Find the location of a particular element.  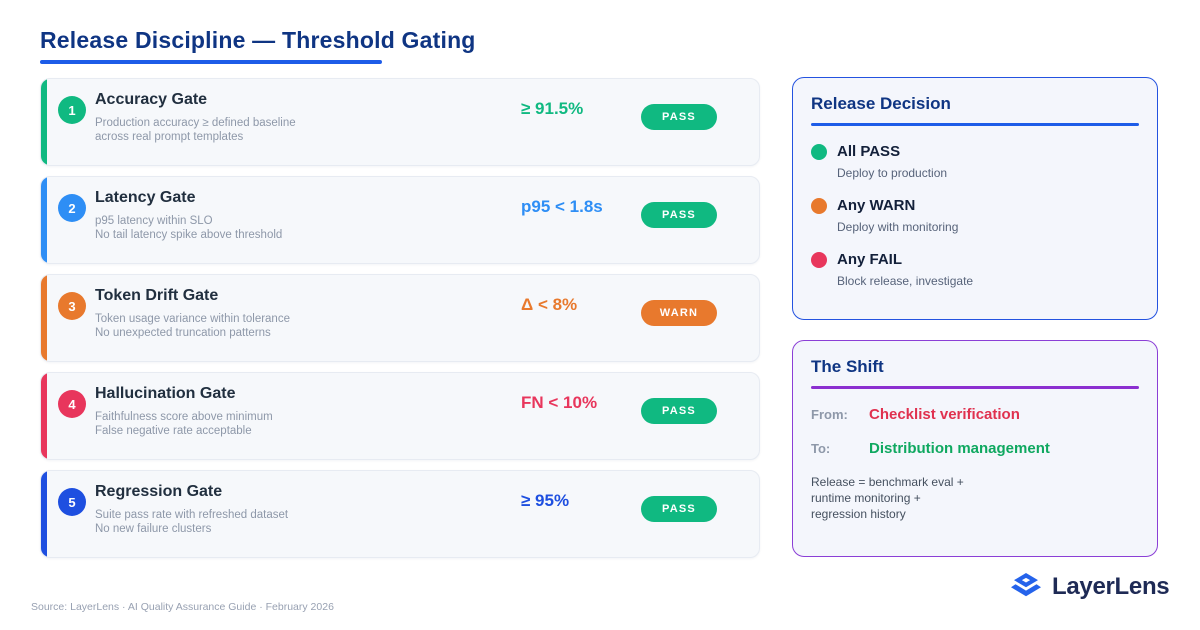

gate-description-line2: No new failure clusters is located at coordinates (153, 529).